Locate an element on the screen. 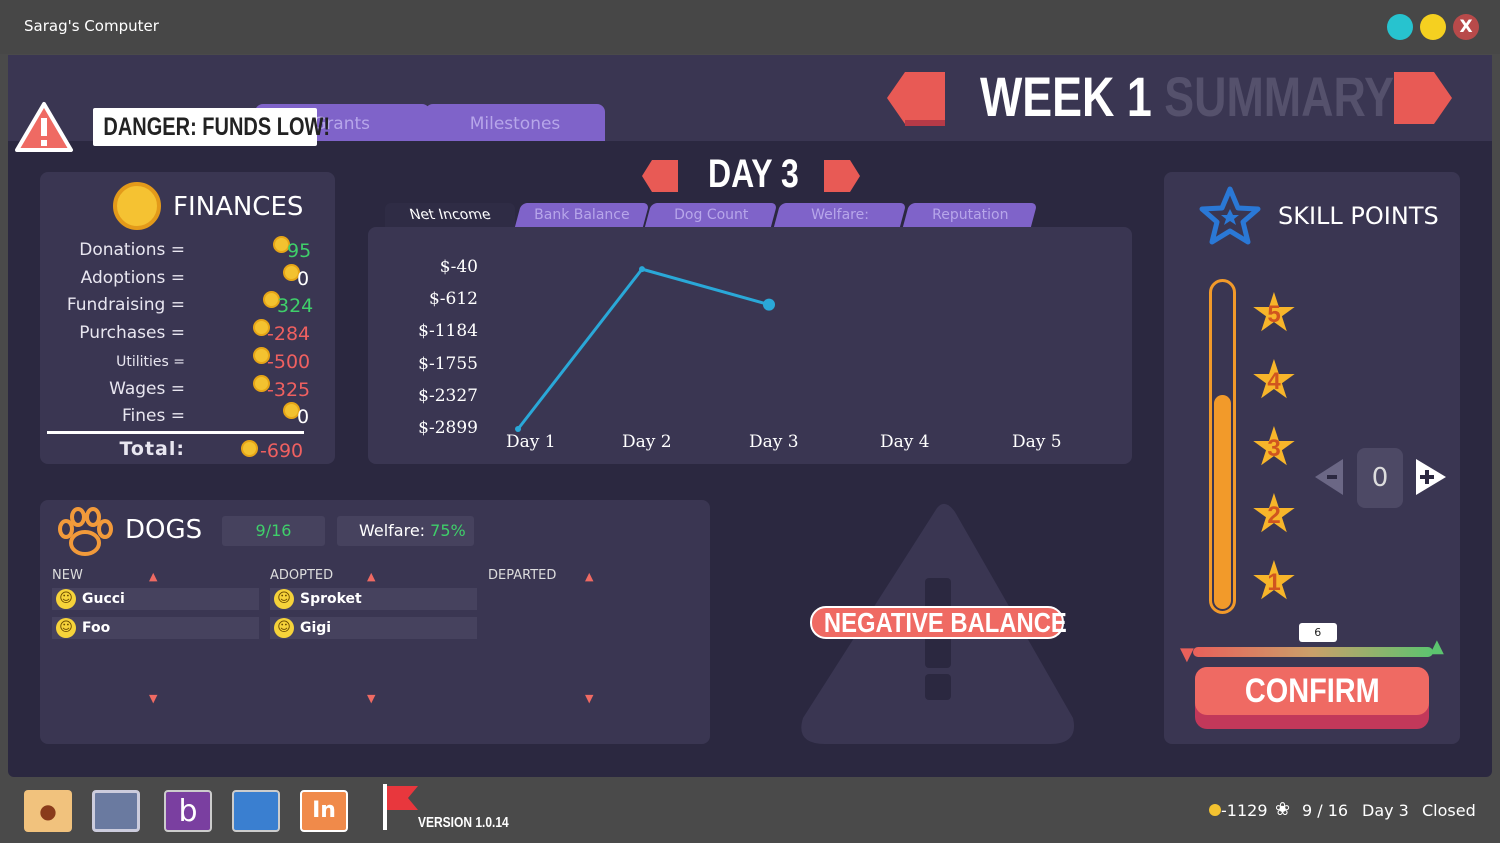  prev-day-arrow is located at coordinates (660, 176).